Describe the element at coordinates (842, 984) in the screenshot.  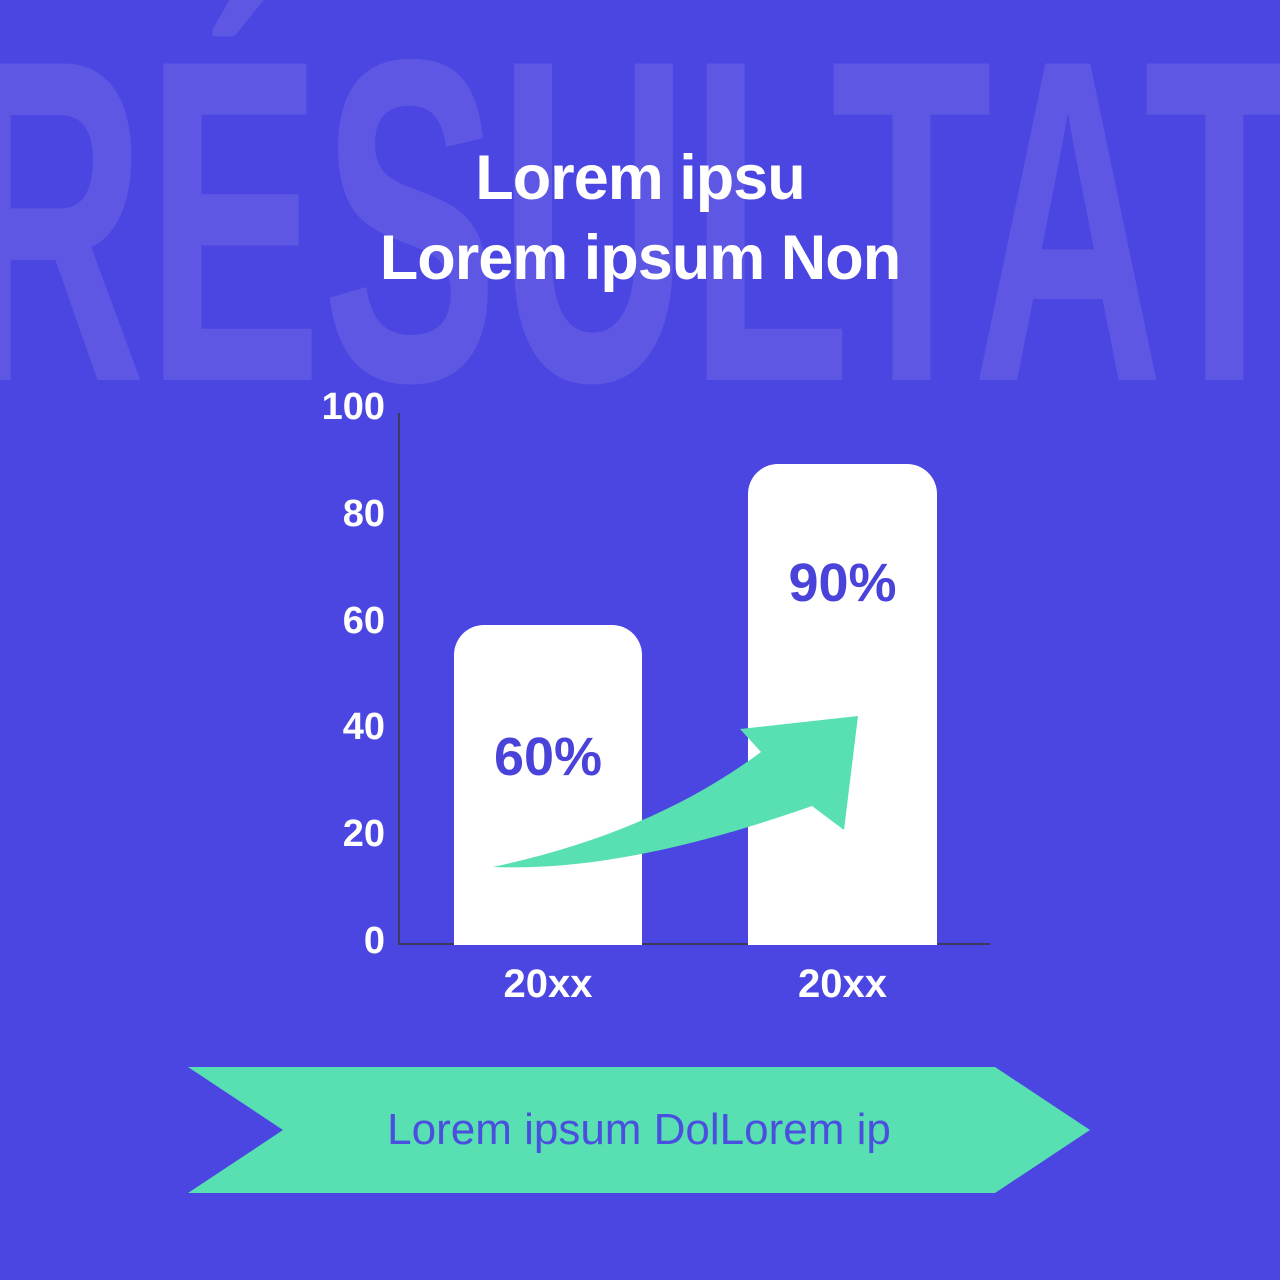
I see `x-label-second-period: 20xx` at that location.